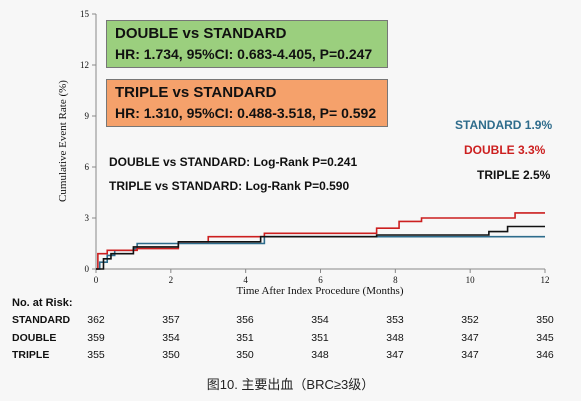  What do you see at coordinates (196, 92) in the screenshot?
I see `triple-box-title: TRIPLE vs STANDARD` at bounding box center [196, 92].